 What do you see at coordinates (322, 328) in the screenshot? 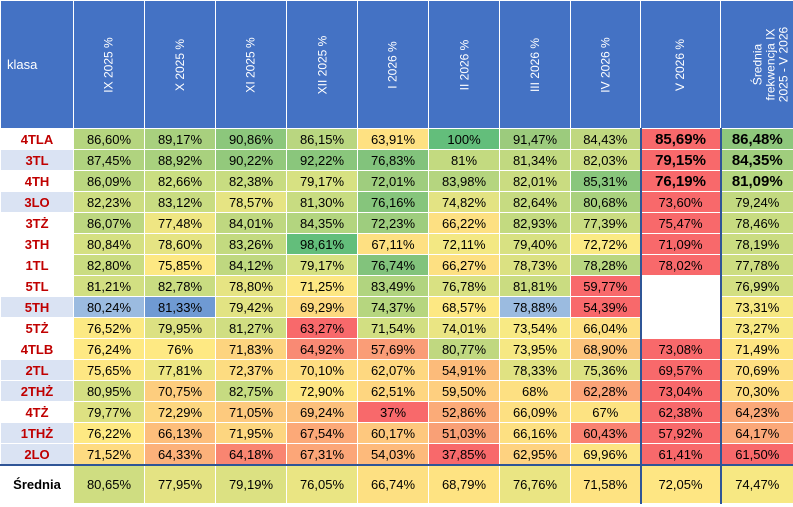
I see `value-cell: 63,27%` at bounding box center [322, 328].